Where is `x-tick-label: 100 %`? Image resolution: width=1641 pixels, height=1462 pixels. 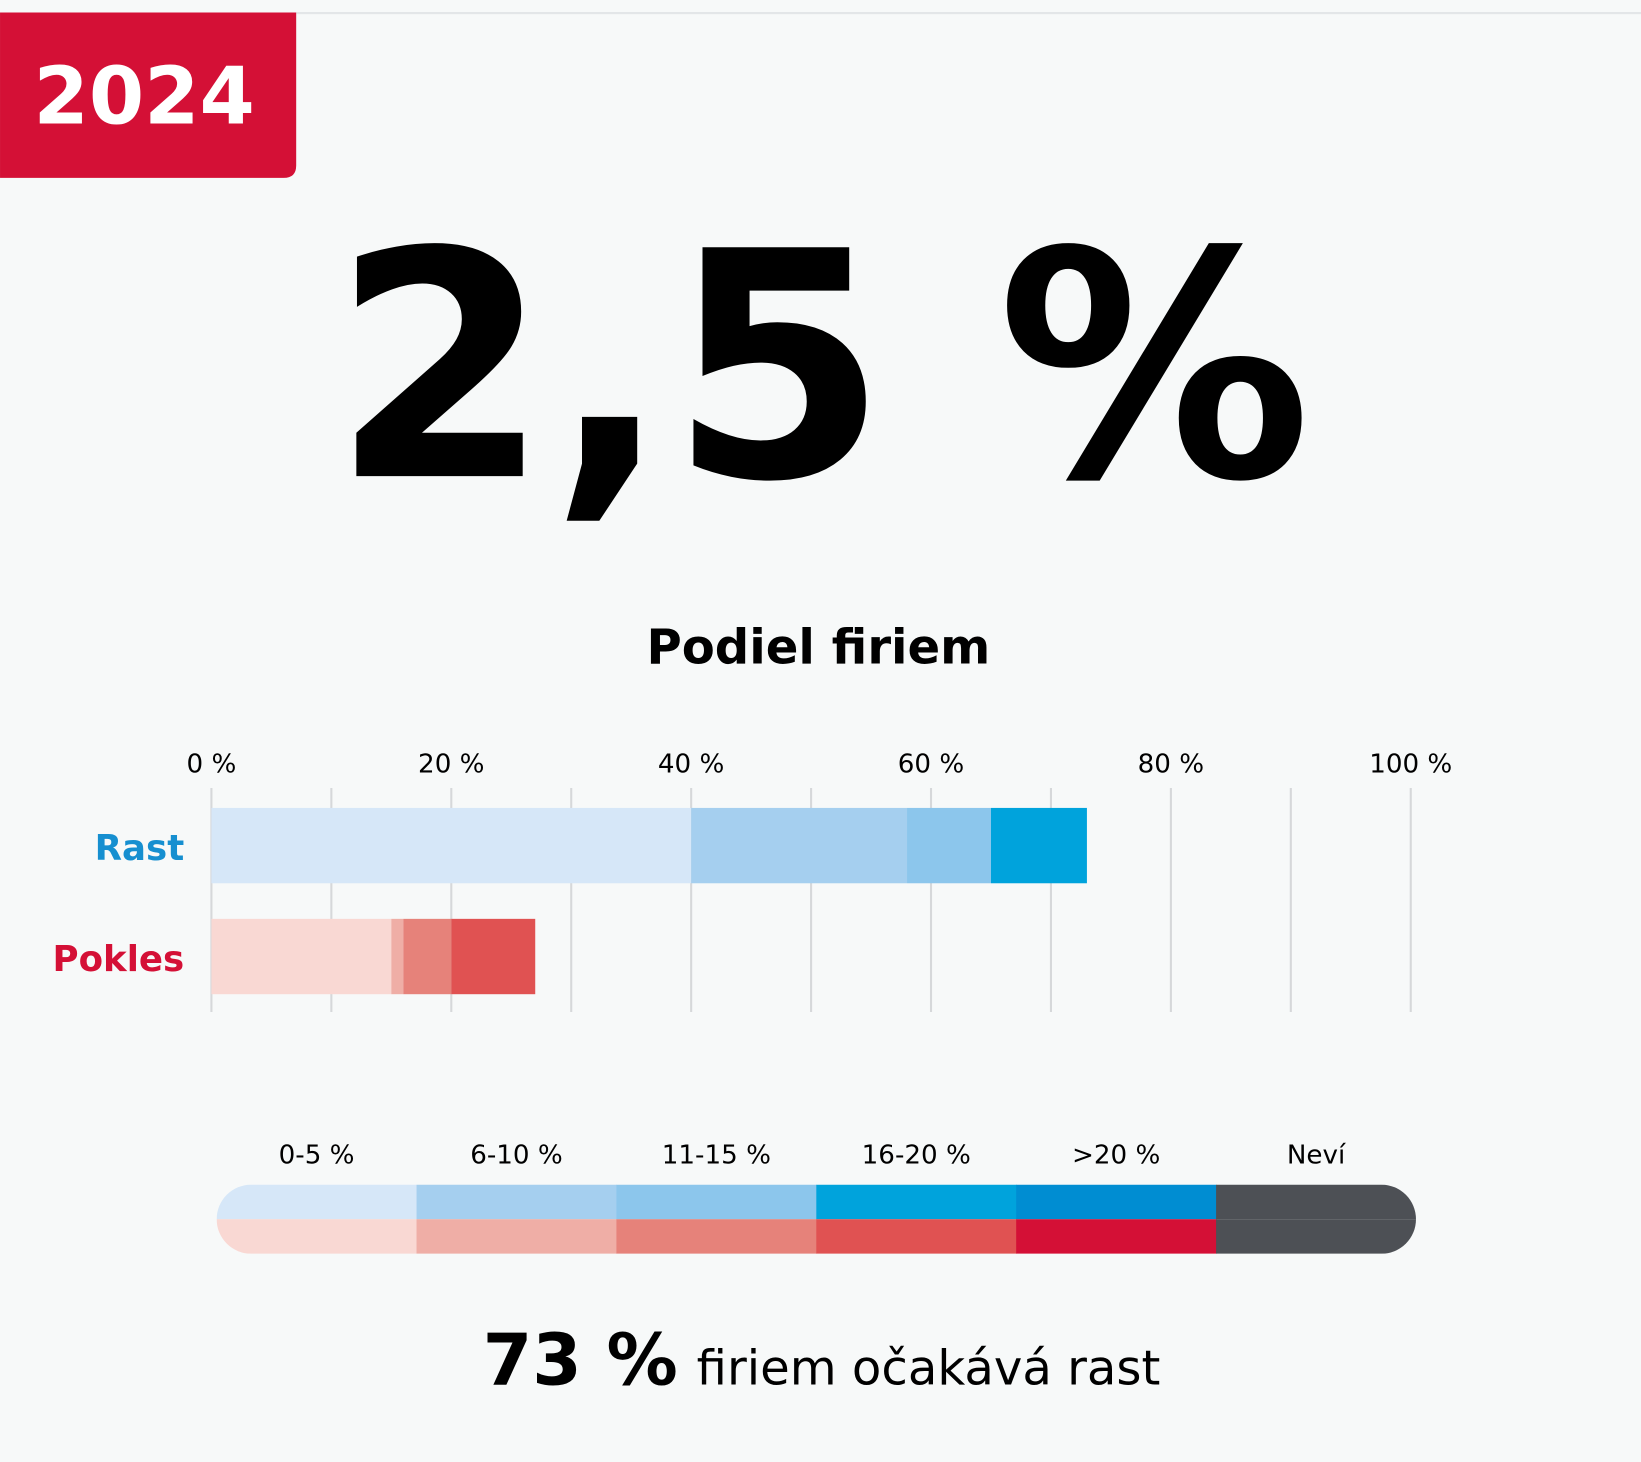 x-tick-label: 100 % is located at coordinates (1410, 764).